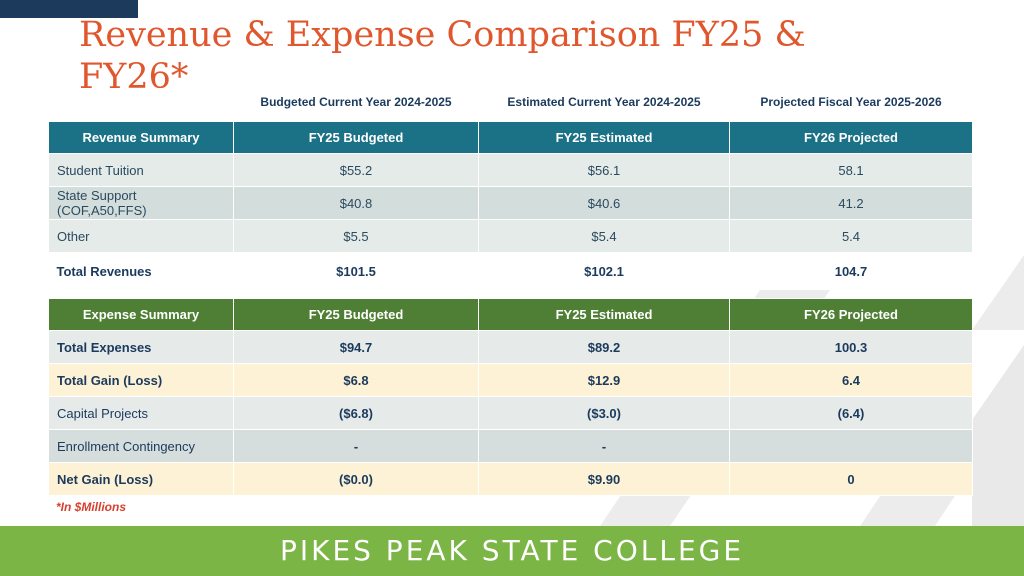  What do you see at coordinates (604, 236) in the screenshot?
I see `table-cell: $5.4` at bounding box center [604, 236].